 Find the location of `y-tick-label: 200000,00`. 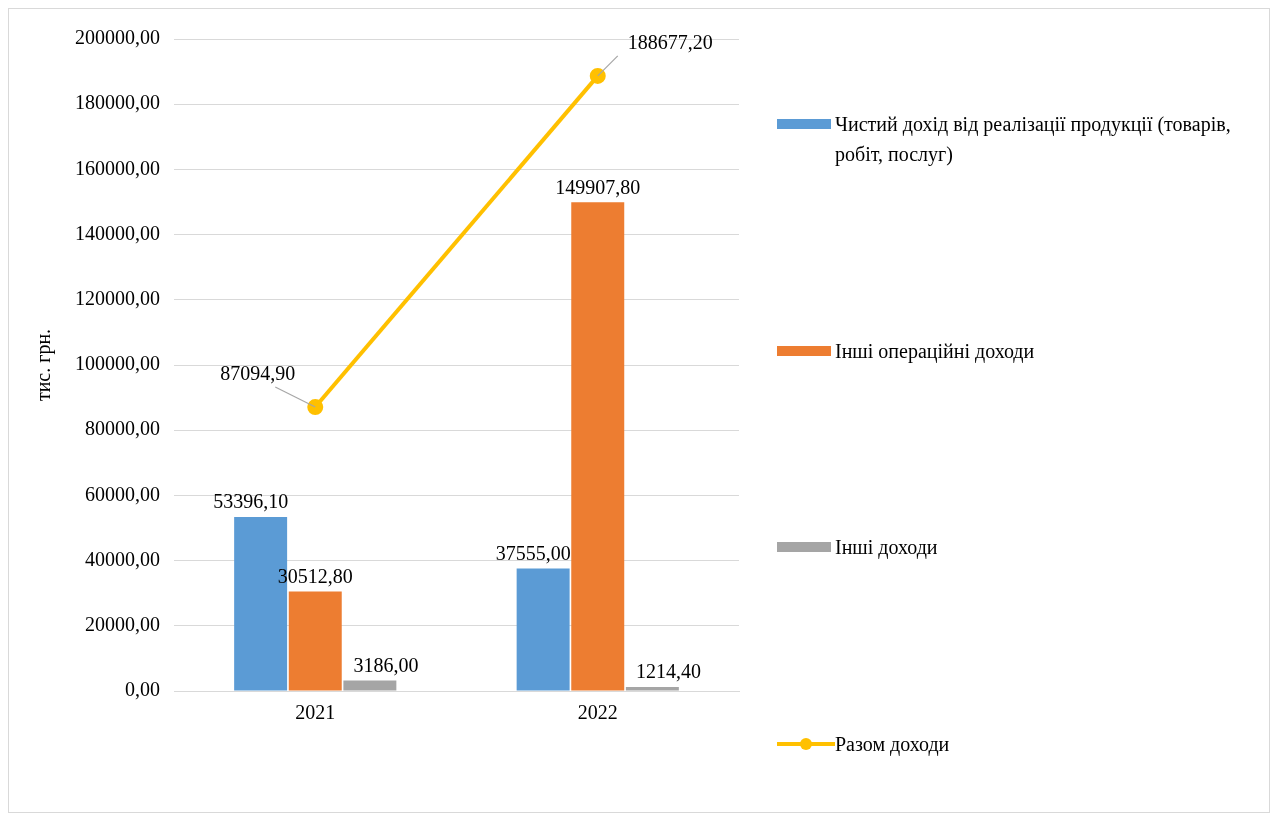

y-tick-label: 200000,00 is located at coordinates (117, 37).